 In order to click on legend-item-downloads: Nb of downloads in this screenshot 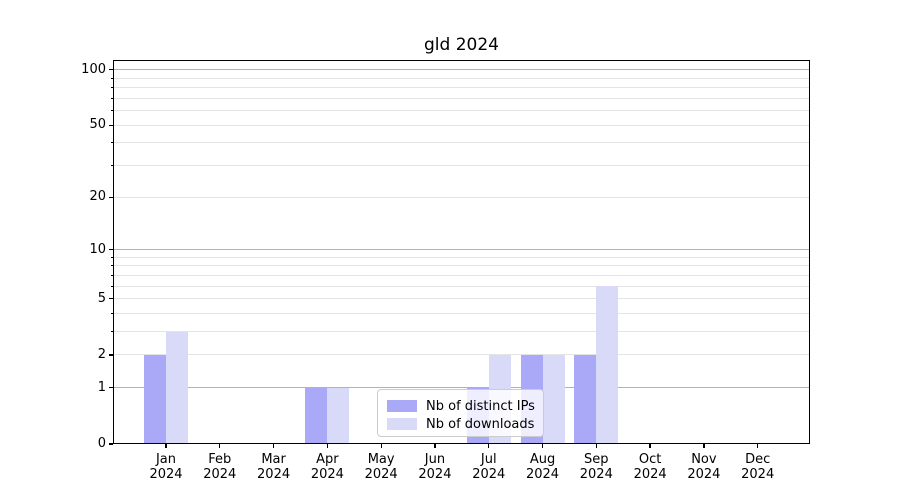, I will do `click(460, 424)`.